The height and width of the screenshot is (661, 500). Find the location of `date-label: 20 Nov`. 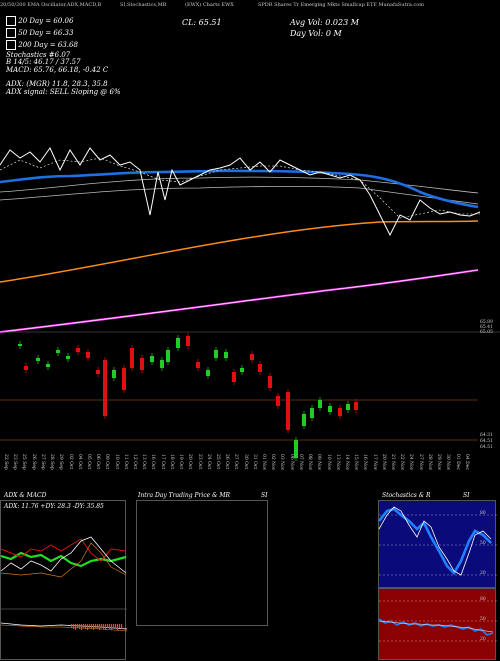

date-label: 20 Nov is located at coordinates (383, 462).